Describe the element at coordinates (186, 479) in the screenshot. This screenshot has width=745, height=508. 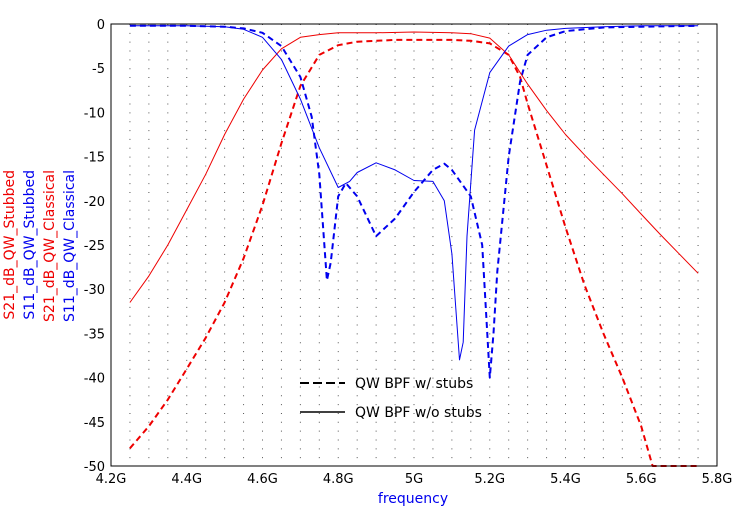
I see `x-tick-label: 4.4G` at that location.